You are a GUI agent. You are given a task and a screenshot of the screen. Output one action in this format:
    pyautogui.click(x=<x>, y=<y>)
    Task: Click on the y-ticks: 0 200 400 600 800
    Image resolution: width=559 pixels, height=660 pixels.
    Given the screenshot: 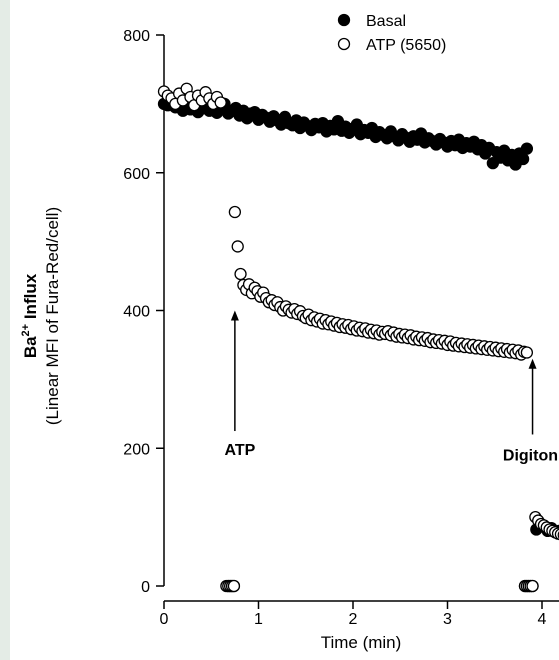 What is the action you would take?
    pyautogui.click(x=143, y=312)
    